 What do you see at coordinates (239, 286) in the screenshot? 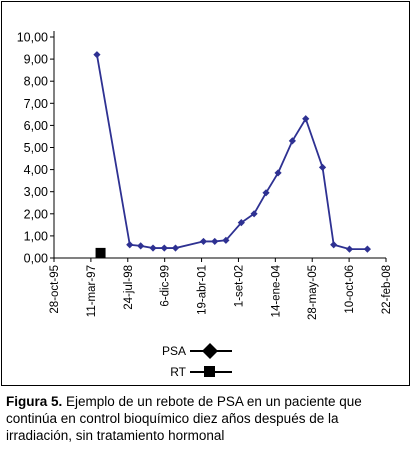
I see `x-tick-label: 1-set-02` at bounding box center [239, 286].